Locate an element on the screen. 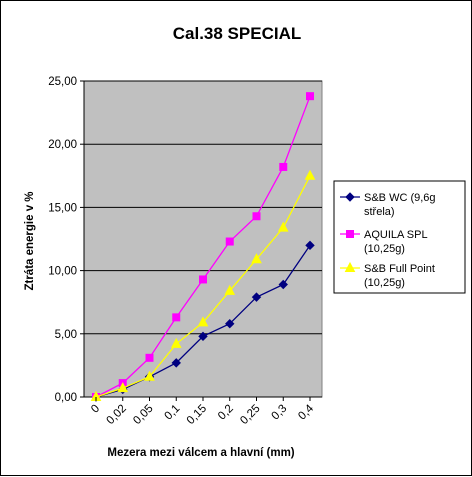  legend-label: S&B WC (9,6g is located at coordinates (400, 198).